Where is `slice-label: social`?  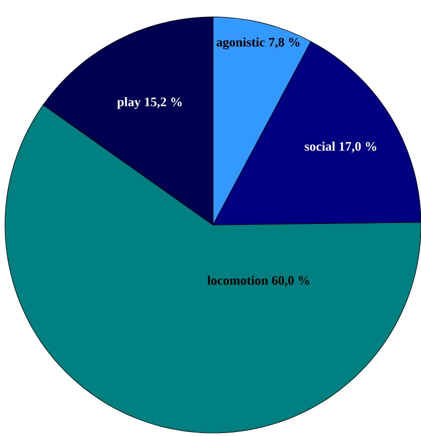 slice-label: social is located at coordinates (320, 146).